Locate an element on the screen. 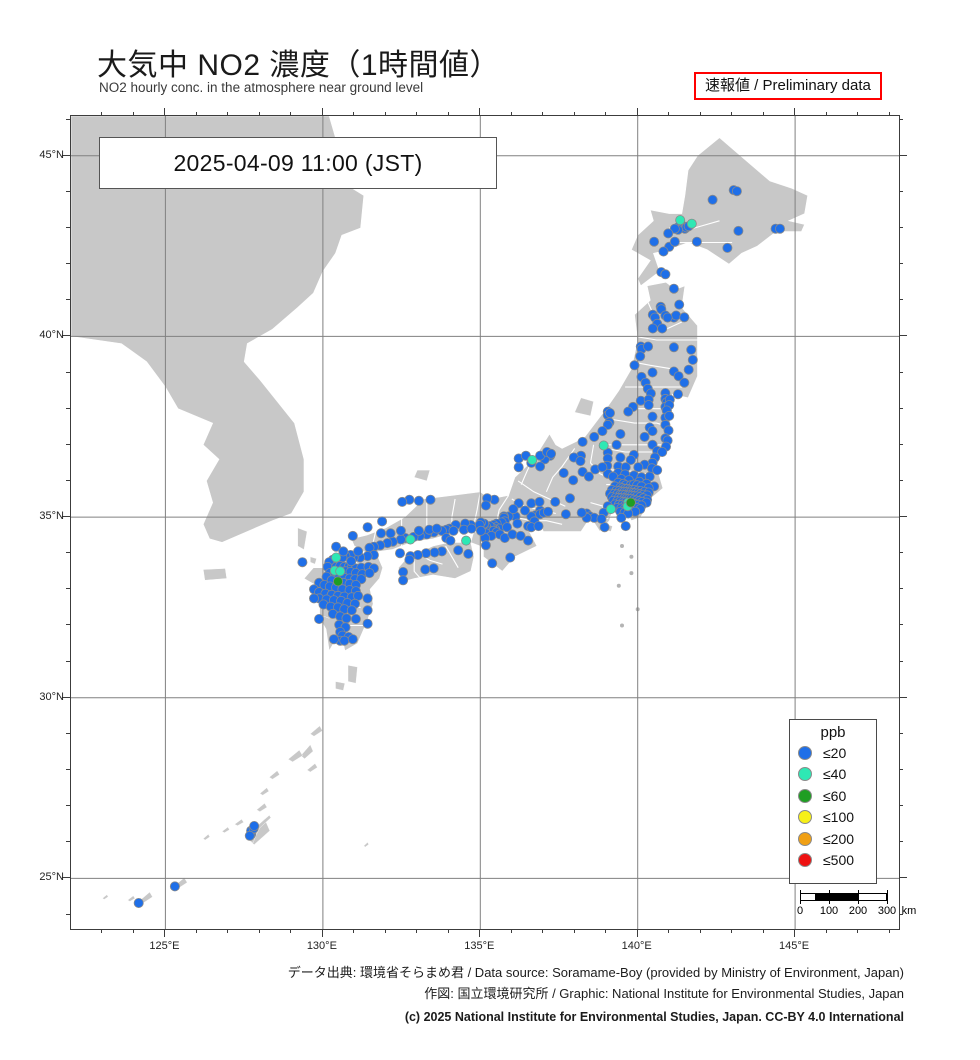  legend-entry-4: ≤200 is located at coordinates (833, 839).